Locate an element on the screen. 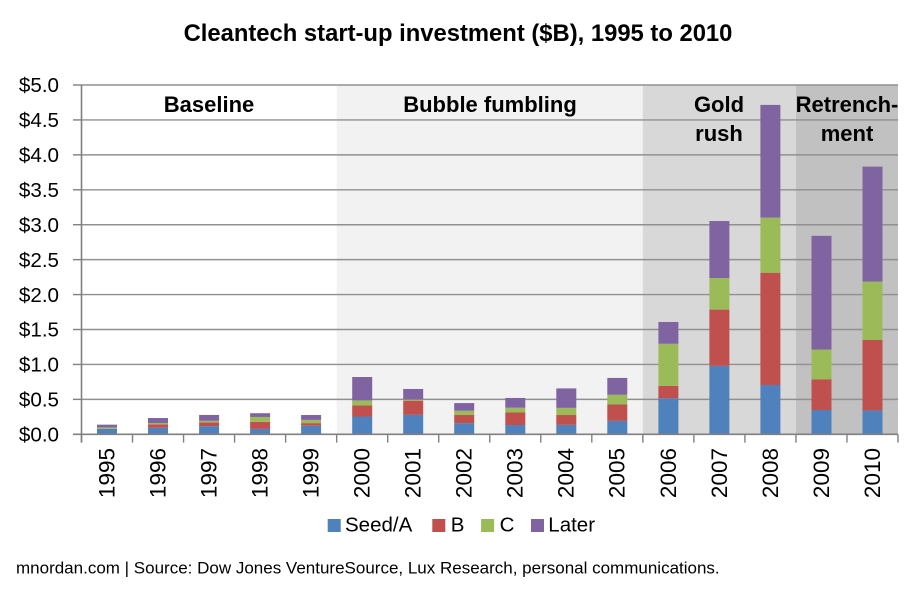 This screenshot has height=605, width=920. svg-text: ment is located at coordinates (847, 133).